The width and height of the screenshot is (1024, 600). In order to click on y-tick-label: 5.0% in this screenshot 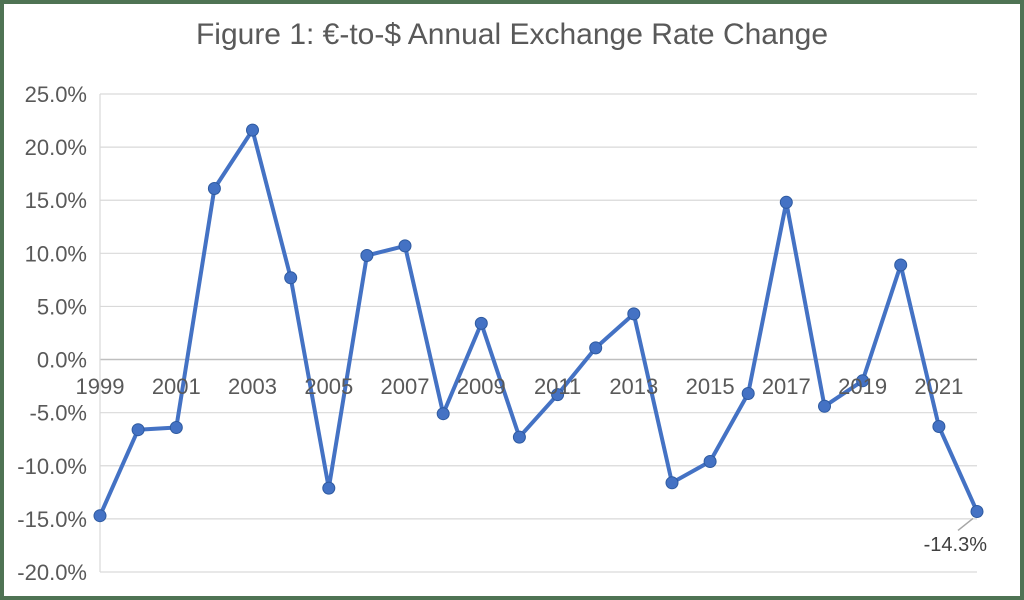, I will do `click(62, 306)`.